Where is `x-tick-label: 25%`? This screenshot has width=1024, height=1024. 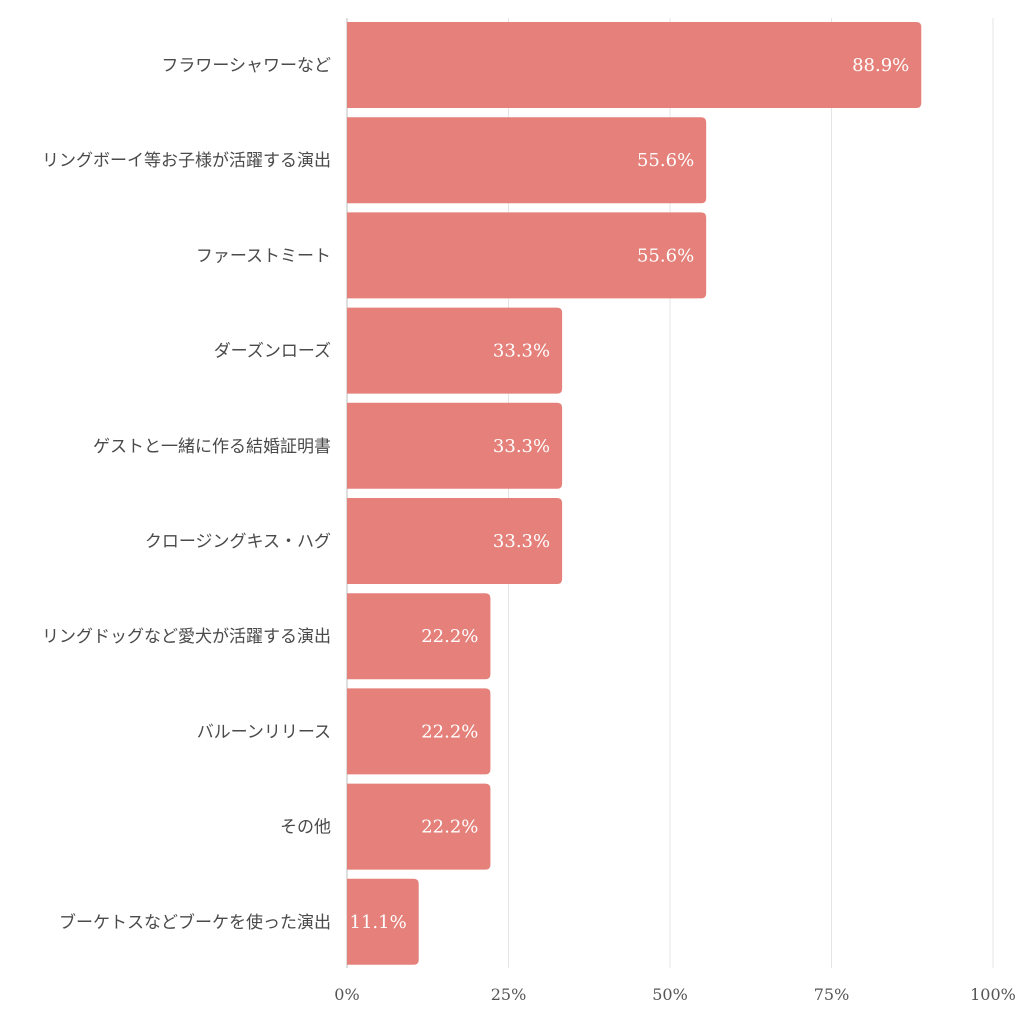
x-tick-label: 25% is located at coordinates (509, 994).